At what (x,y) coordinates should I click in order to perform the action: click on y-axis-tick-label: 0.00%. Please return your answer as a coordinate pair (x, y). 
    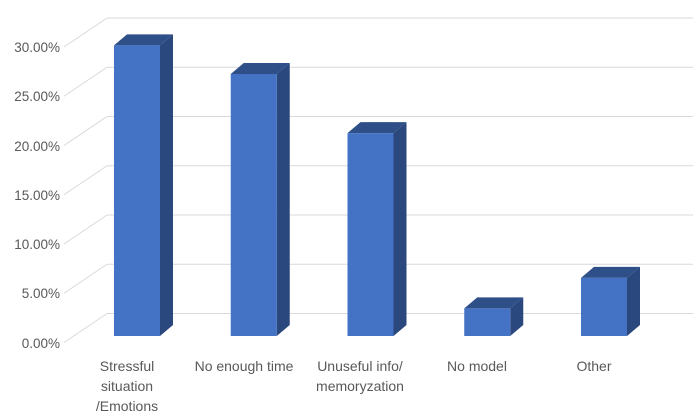
    Looking at the image, I should click on (40, 343).